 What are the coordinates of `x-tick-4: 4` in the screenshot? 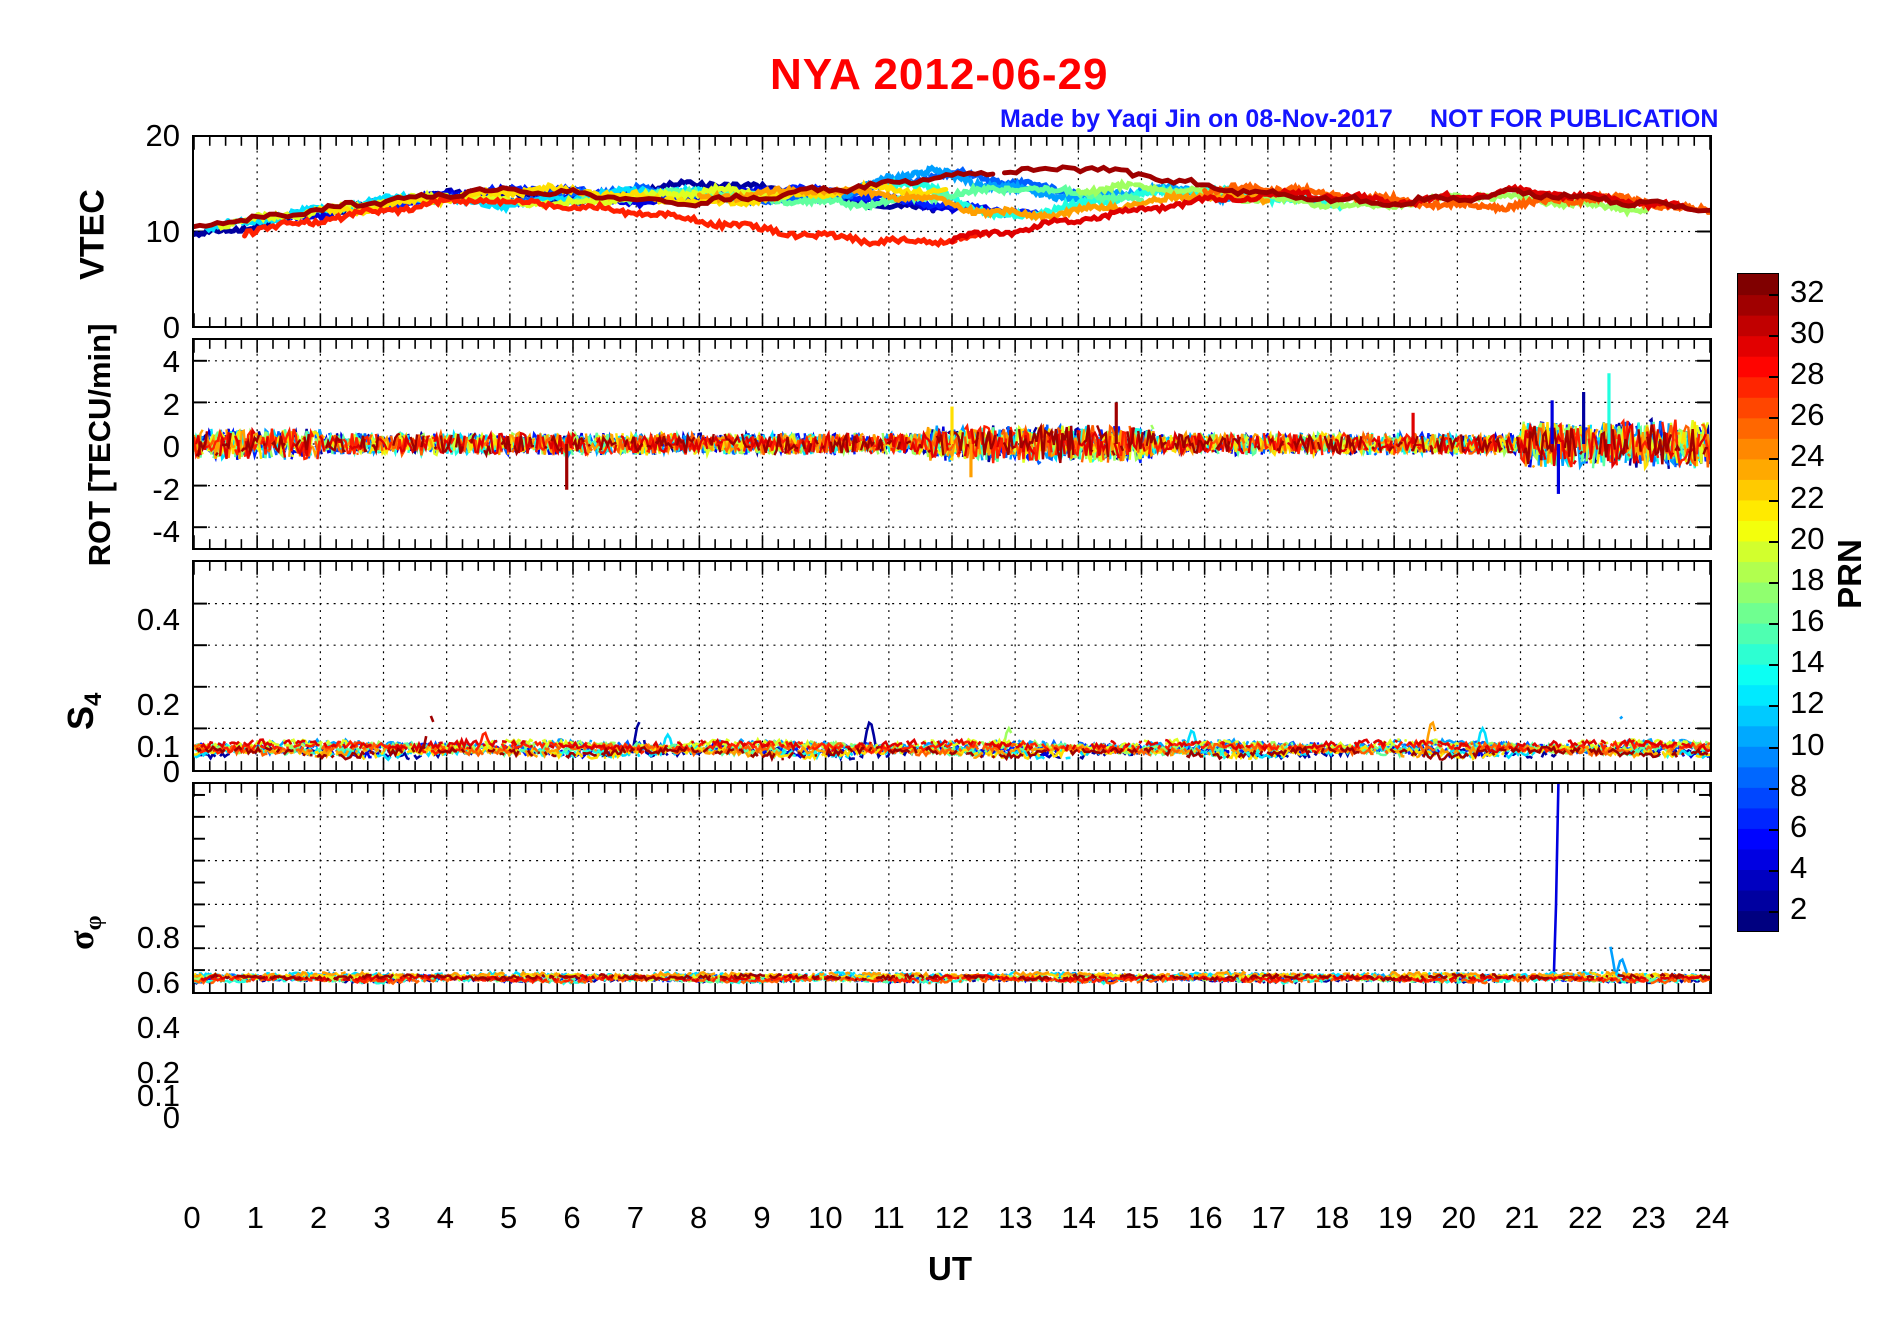 It's located at (445, 1217).